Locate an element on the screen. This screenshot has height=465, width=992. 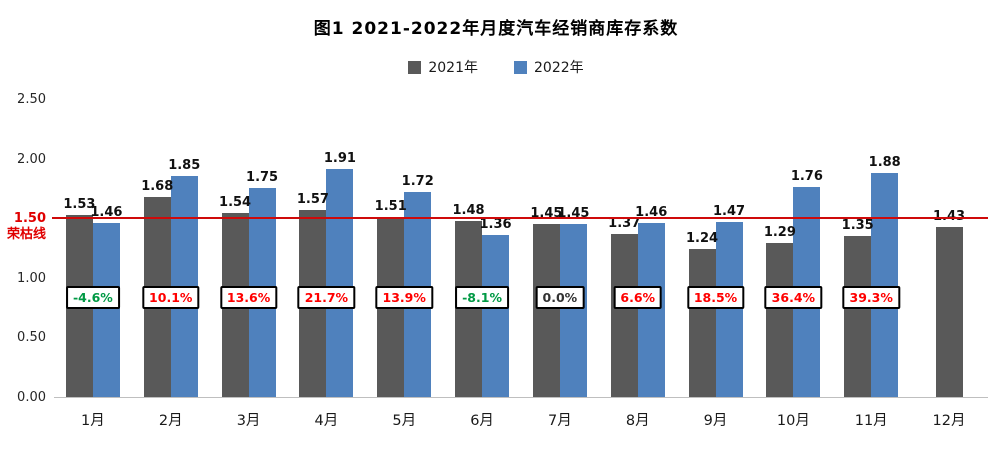
pct-change-badge: -4.6% is located at coordinates (92, 297).